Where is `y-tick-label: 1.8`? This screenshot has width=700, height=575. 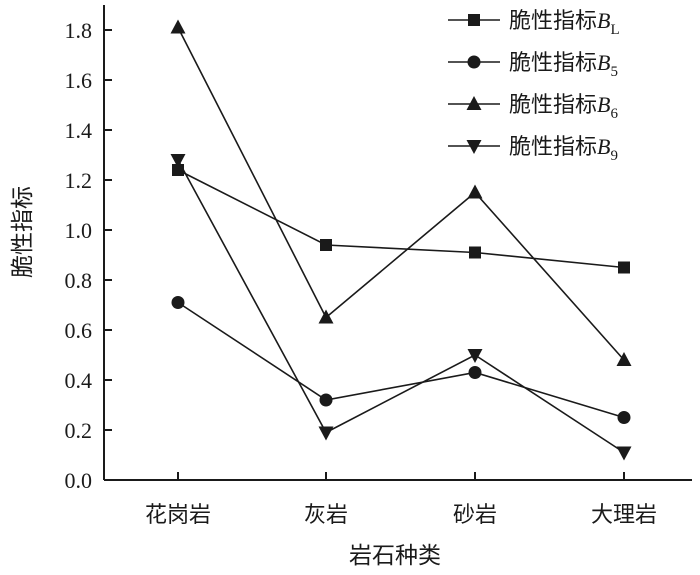 y-tick-label: 1.8 is located at coordinates (79, 30).